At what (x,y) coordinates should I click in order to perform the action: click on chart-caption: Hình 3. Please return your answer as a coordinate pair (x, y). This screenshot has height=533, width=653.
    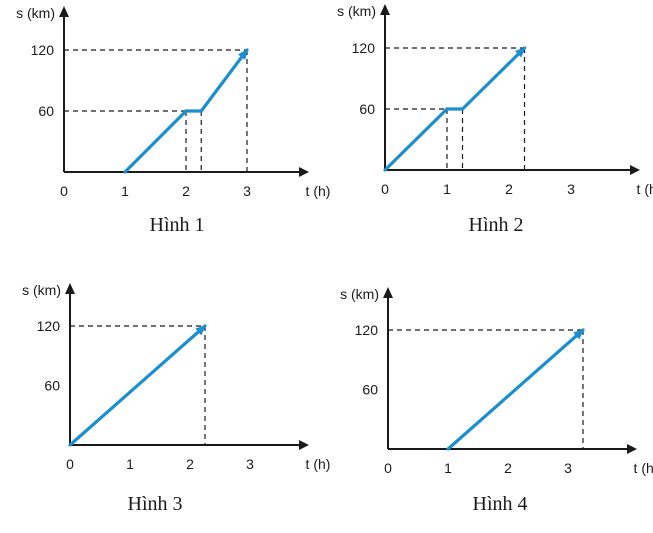
    Looking at the image, I should click on (155, 504).